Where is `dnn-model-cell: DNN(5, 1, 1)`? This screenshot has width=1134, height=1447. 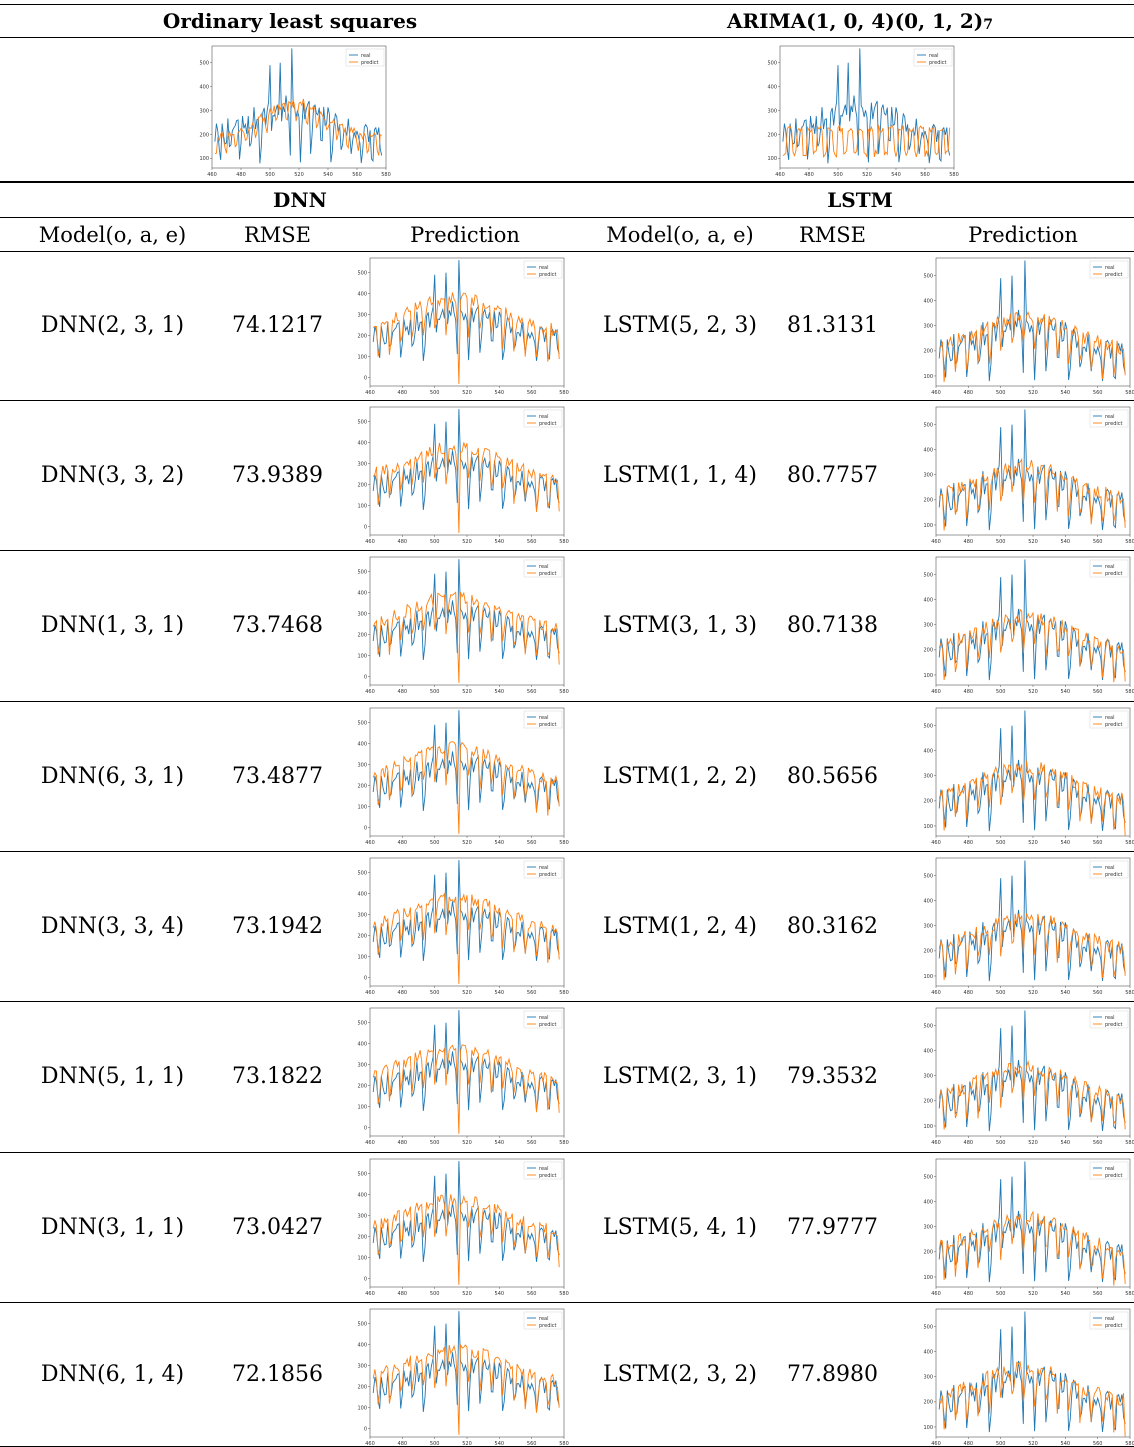 dnn-model-cell: DNN(5, 1, 1) is located at coordinates (112, 1076).